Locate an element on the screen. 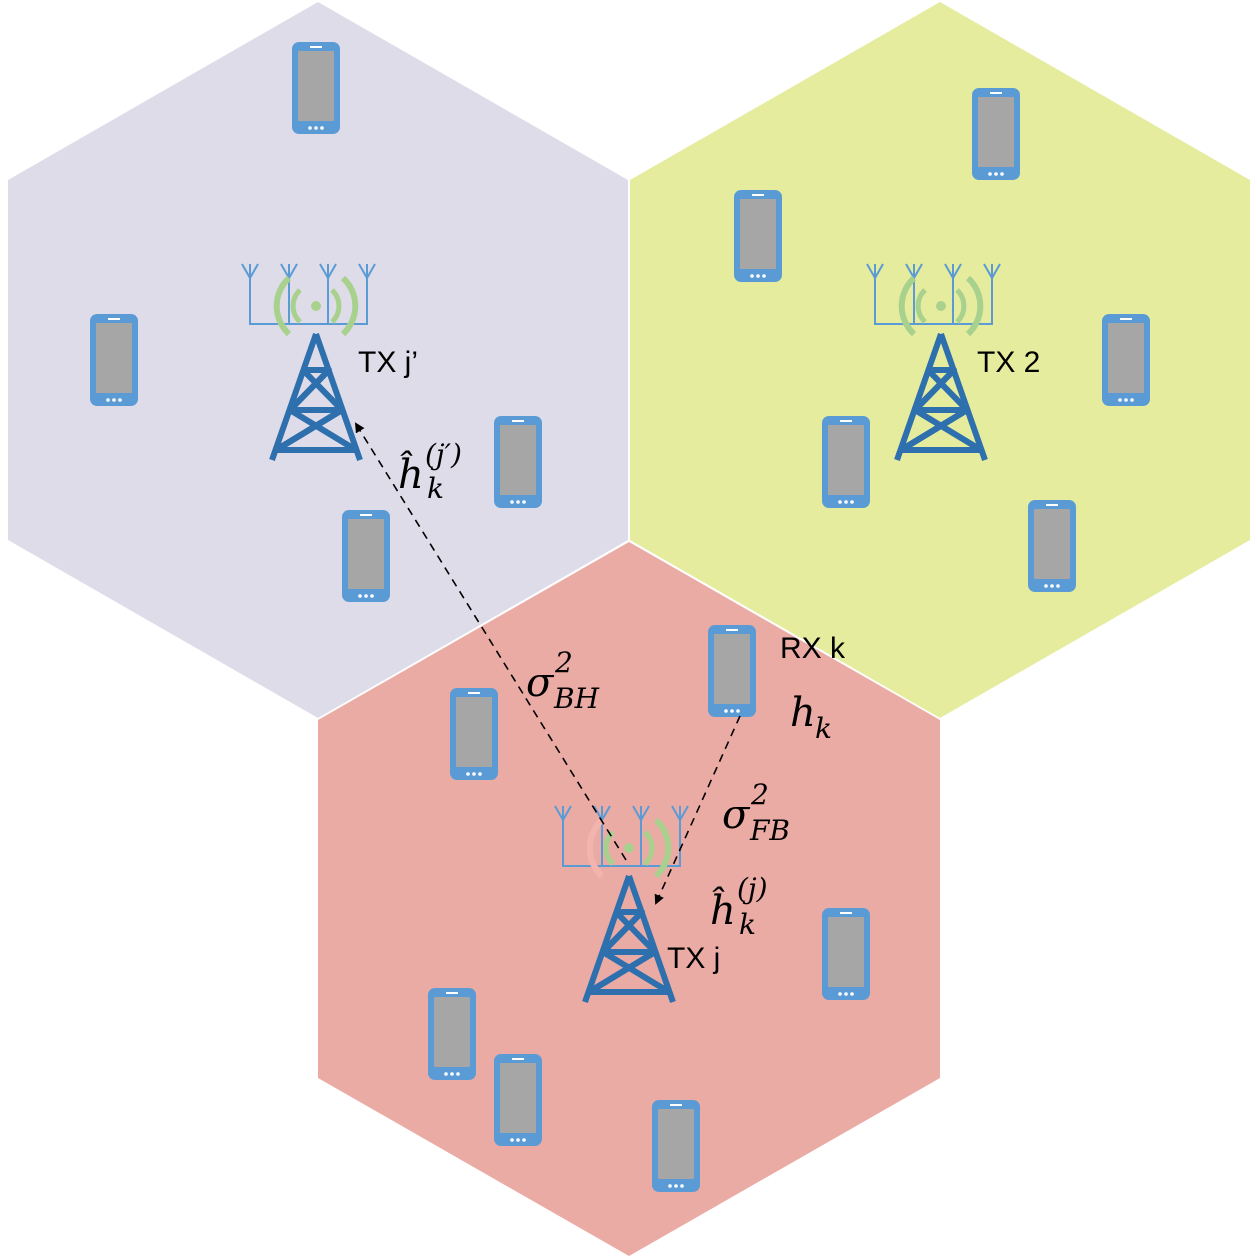  h-hat-j-label: ĥ k (j) is located at coordinates (739, 906).